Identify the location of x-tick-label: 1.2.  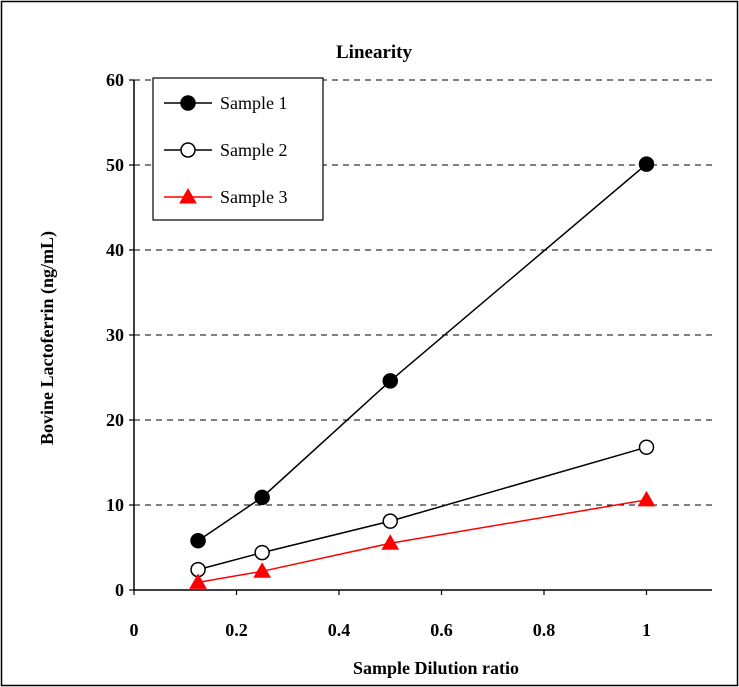
(738, 630).